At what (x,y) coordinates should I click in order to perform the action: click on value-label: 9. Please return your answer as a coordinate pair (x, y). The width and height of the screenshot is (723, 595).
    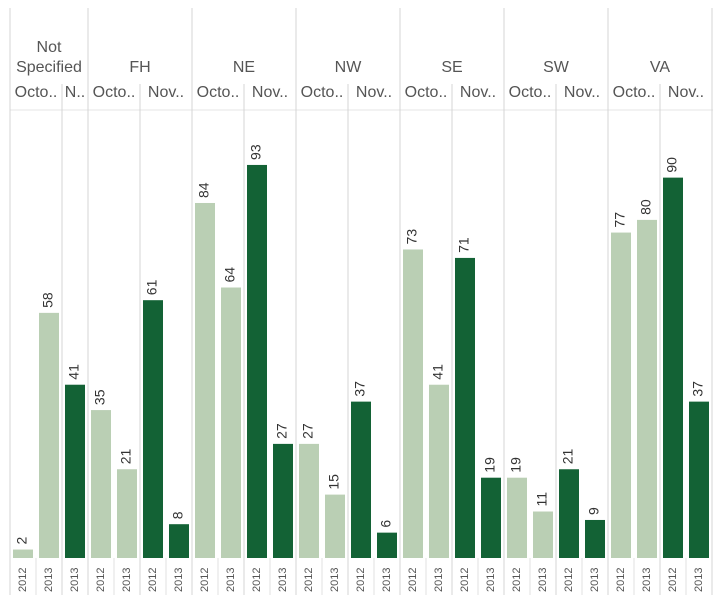
    Looking at the image, I should click on (594, 511).